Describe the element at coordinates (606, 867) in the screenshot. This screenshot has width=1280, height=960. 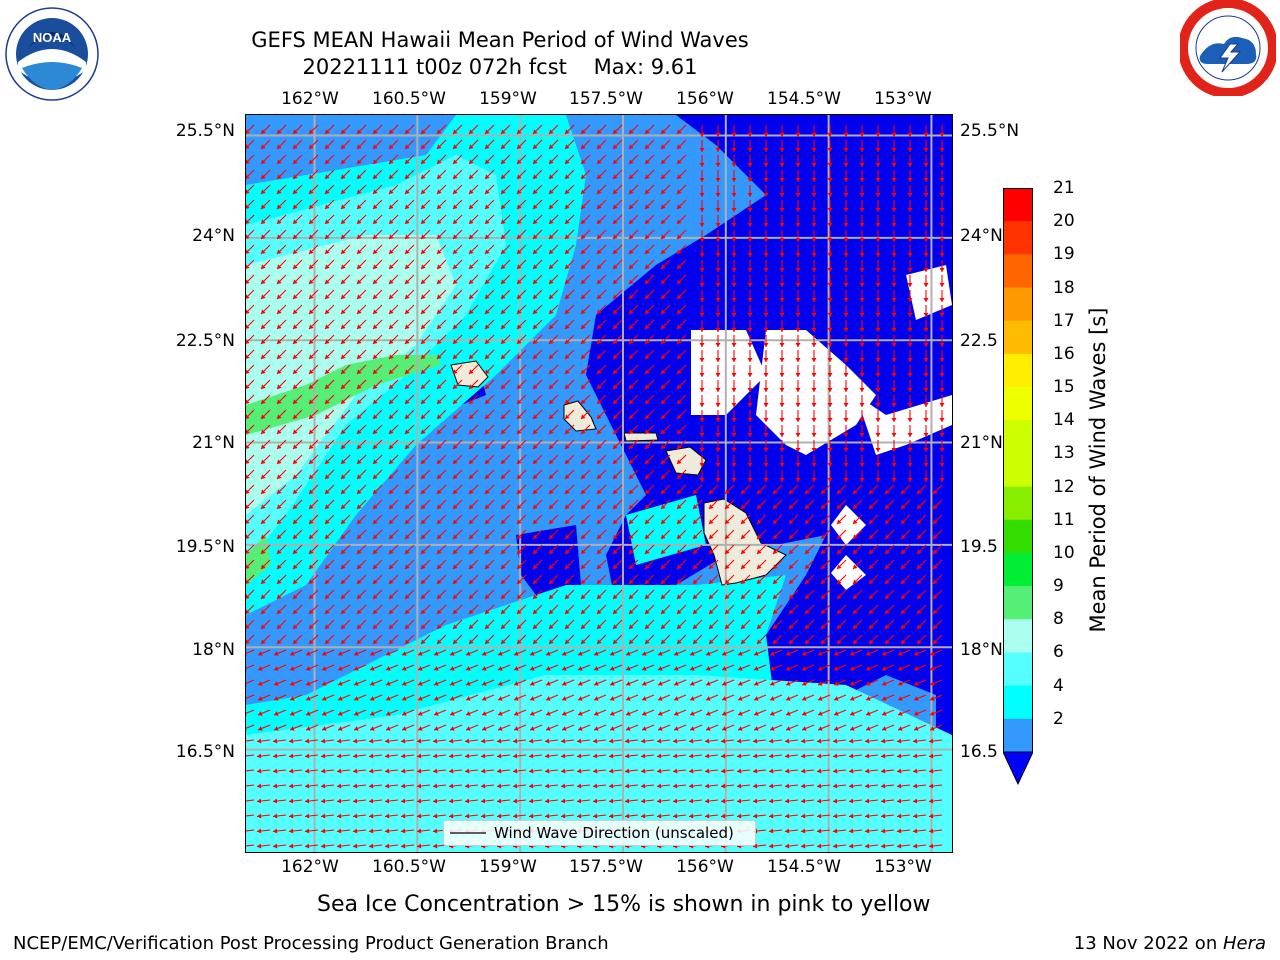
I see `lon-tick-bottom: 157.5°W` at that location.